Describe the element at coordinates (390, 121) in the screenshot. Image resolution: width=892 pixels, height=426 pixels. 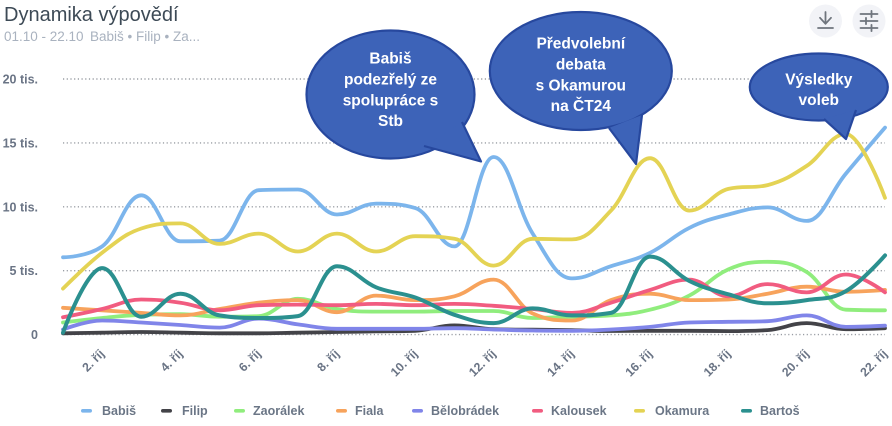
I see `svg-text: Stb` at that location.